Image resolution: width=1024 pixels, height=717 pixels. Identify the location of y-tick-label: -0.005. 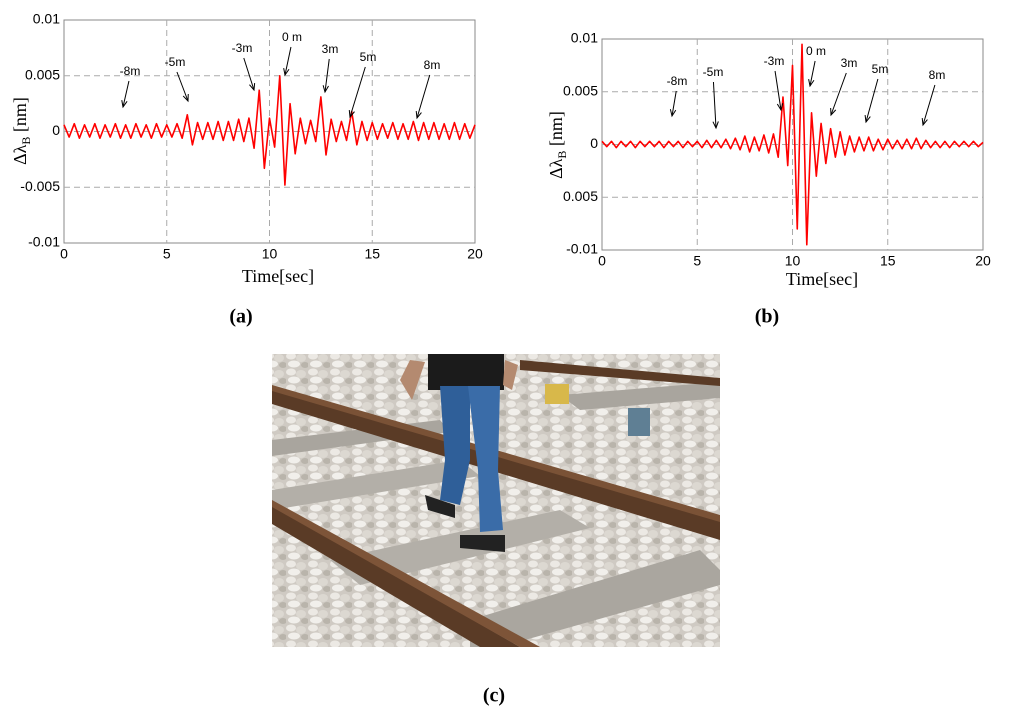
(40, 186).